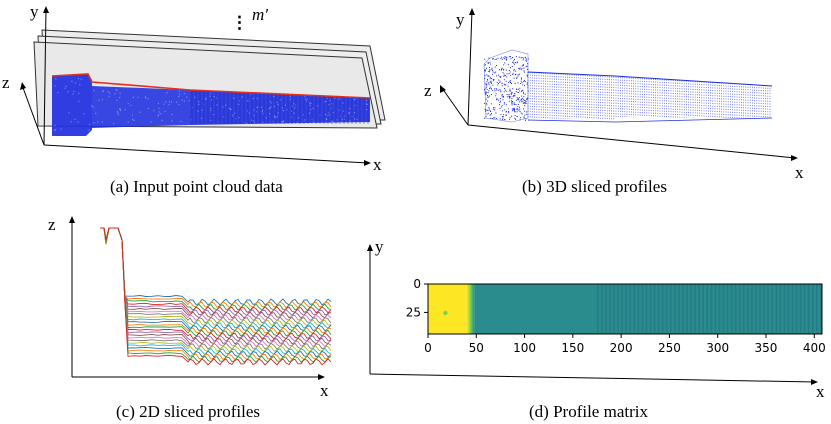 The image size is (831, 424). I want to click on axis-a-y-label: y, so click(34, 11).